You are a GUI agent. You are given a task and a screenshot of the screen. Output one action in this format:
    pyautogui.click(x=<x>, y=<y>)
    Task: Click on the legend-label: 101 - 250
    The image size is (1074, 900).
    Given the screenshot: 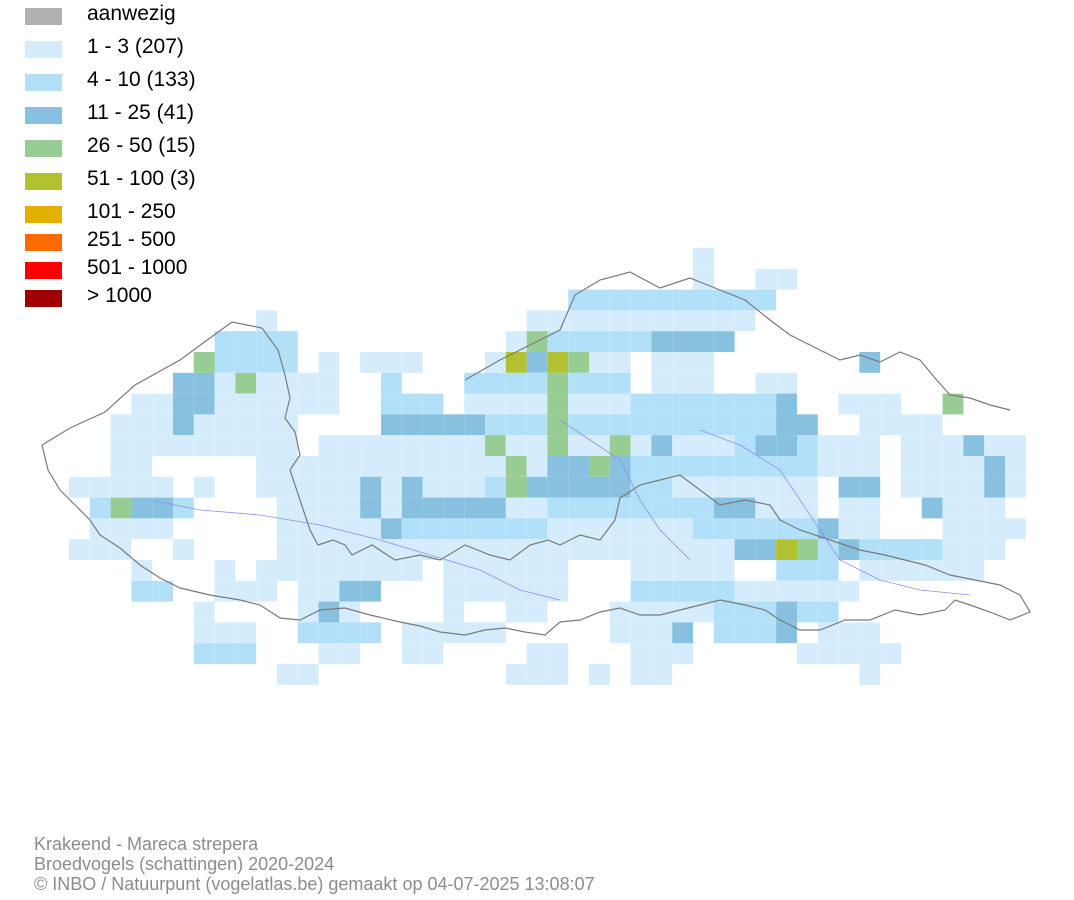 What is the action you would take?
    pyautogui.click(x=131, y=211)
    